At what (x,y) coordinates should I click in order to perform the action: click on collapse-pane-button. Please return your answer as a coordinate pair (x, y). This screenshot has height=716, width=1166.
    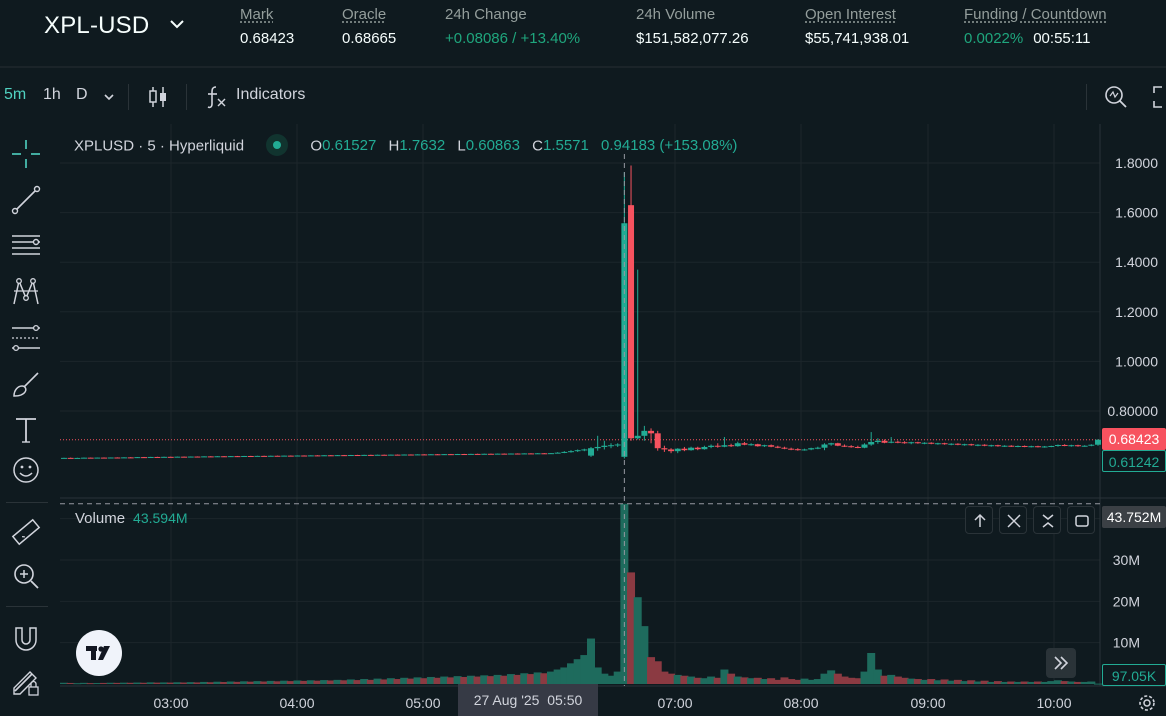
    Looking at the image, I should click on (1047, 520).